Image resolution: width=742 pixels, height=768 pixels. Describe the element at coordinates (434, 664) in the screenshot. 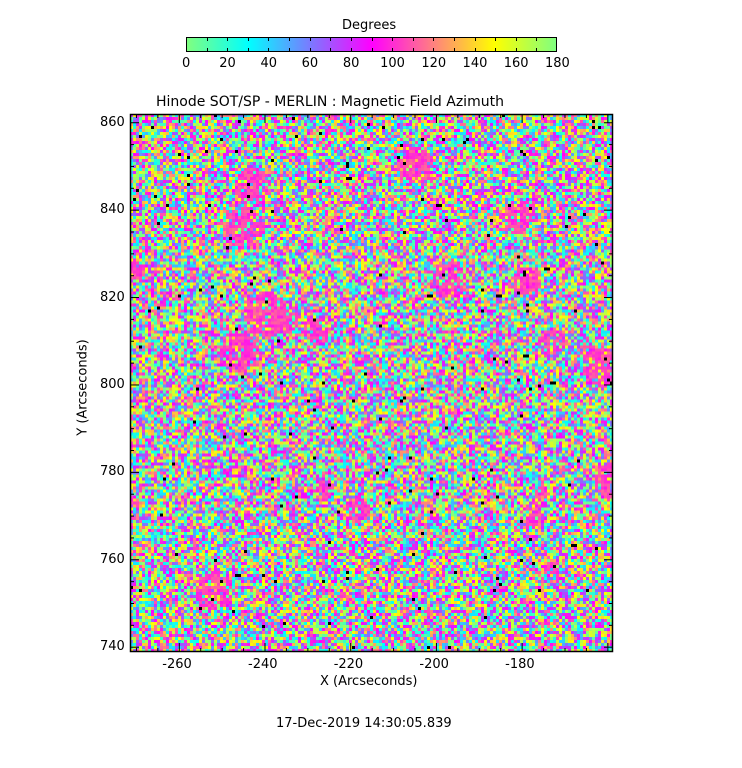

I see `x-tick-label: -200` at that location.